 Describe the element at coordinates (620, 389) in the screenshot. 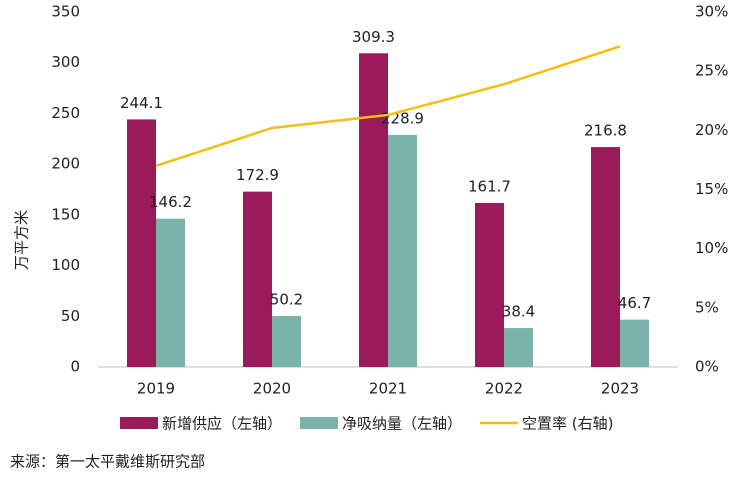

I see `x-tick-label: 2023` at that location.